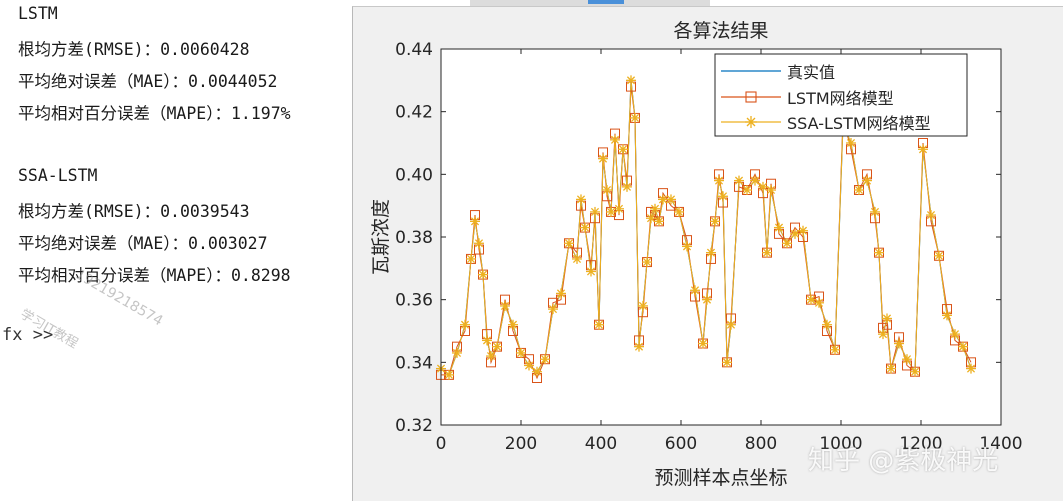 This screenshot has height=501, width=1063. I want to click on watermark-text: 知乎 @紫极神光, so click(903, 461).